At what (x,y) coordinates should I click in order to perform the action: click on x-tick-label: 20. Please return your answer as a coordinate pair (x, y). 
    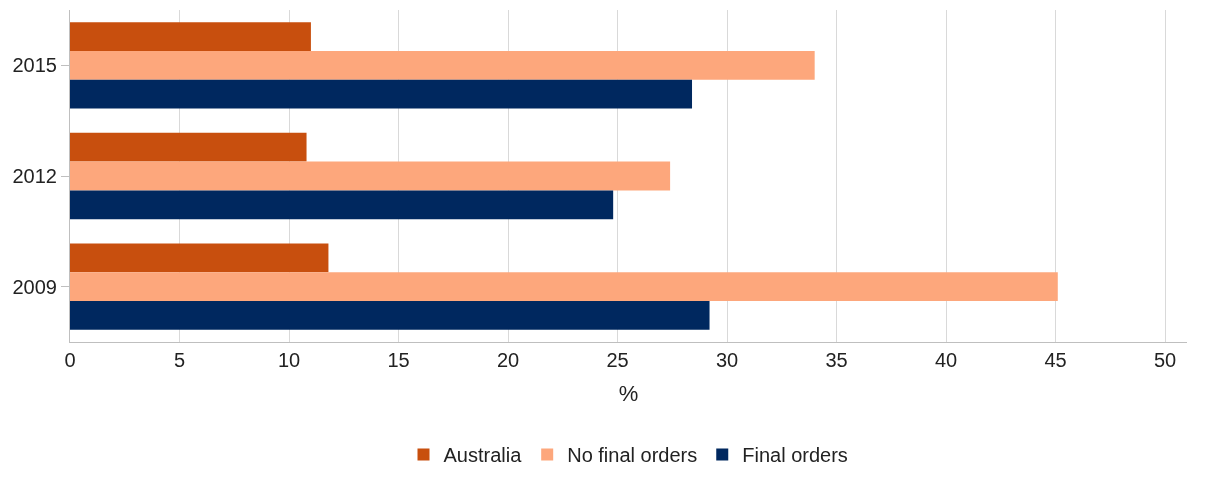
    Looking at the image, I should click on (508, 360).